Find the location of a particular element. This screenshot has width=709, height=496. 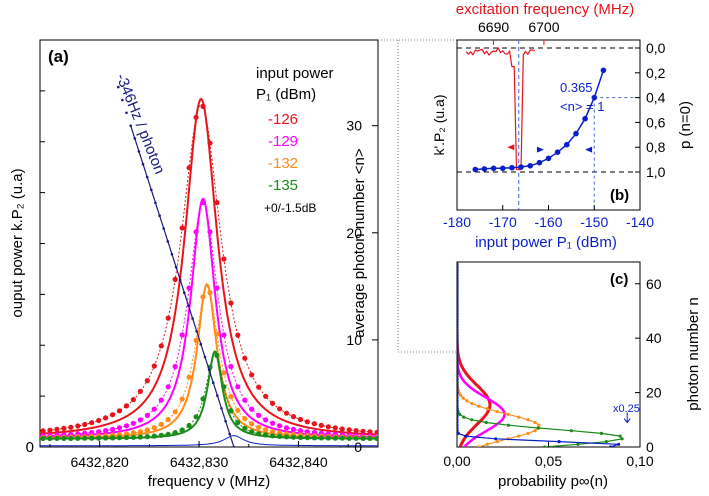

red-spectrum-line is located at coordinates (500, 108).